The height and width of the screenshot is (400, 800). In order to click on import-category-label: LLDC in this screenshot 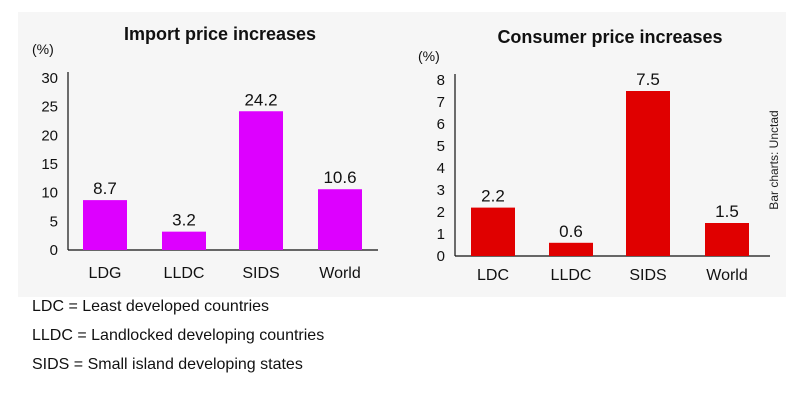, I will do `click(184, 273)`.